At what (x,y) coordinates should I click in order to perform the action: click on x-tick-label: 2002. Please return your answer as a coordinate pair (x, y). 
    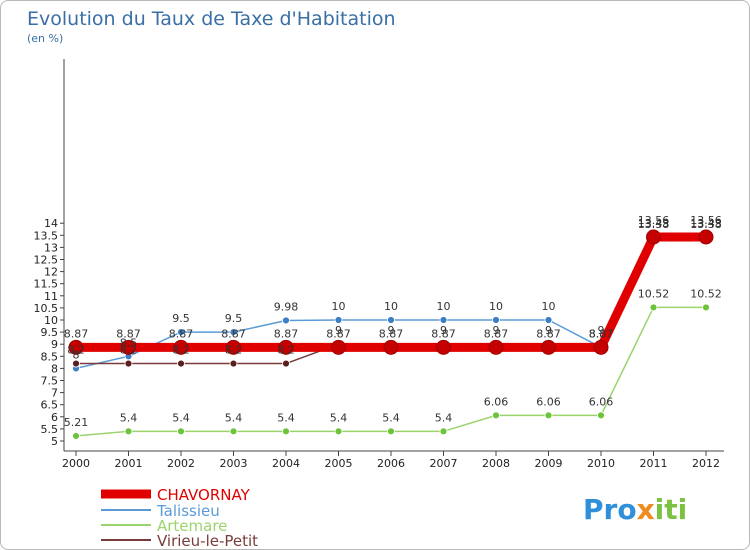
    Looking at the image, I should click on (181, 463).